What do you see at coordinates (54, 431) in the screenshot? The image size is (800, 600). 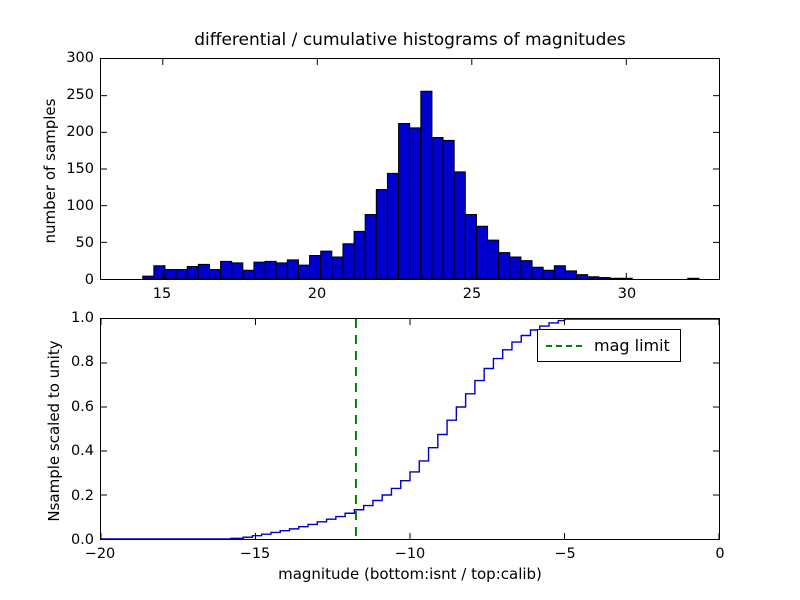 I see `bottom-y-axis-label: Nsample scaled to unity` at bounding box center [54, 431].